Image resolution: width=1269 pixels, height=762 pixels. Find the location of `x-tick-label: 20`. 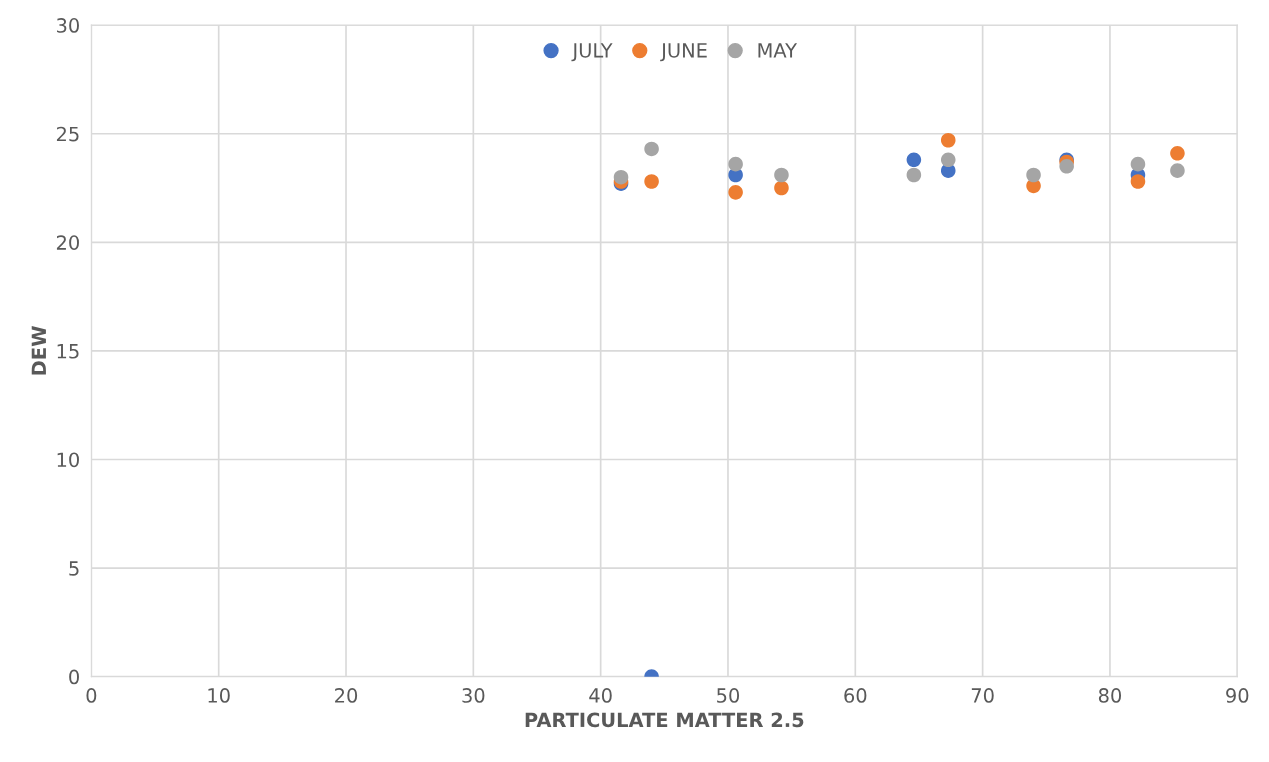

x-tick-label: 20 is located at coordinates (346, 695).